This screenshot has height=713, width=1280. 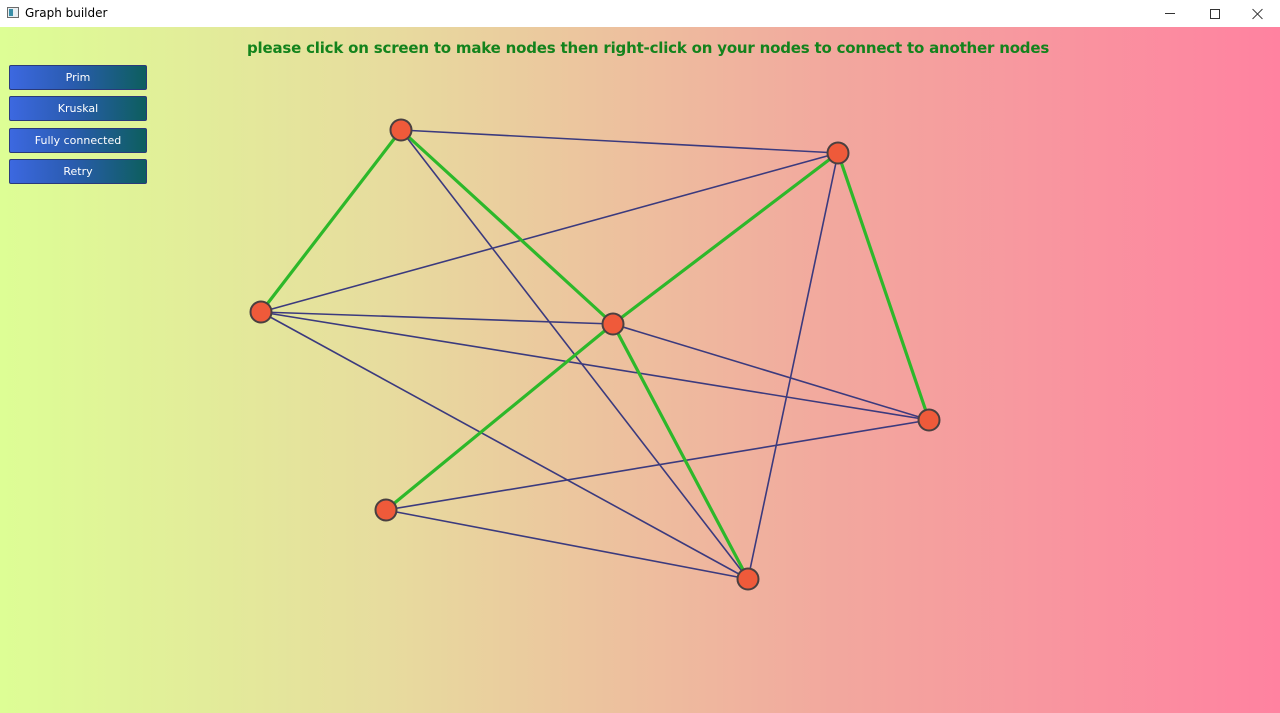 I want to click on title-bar: Graph builder, so click(x=640, y=13).